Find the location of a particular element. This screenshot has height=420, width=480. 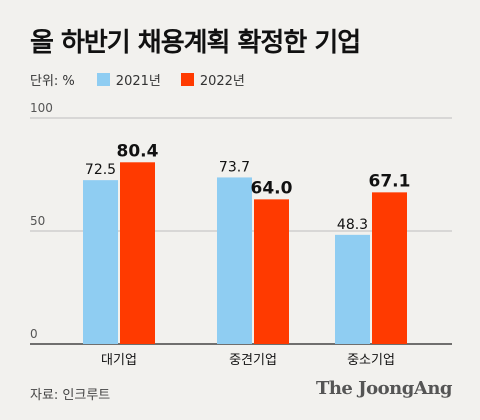

data-label-2022-2: 67.1 is located at coordinates (390, 181).